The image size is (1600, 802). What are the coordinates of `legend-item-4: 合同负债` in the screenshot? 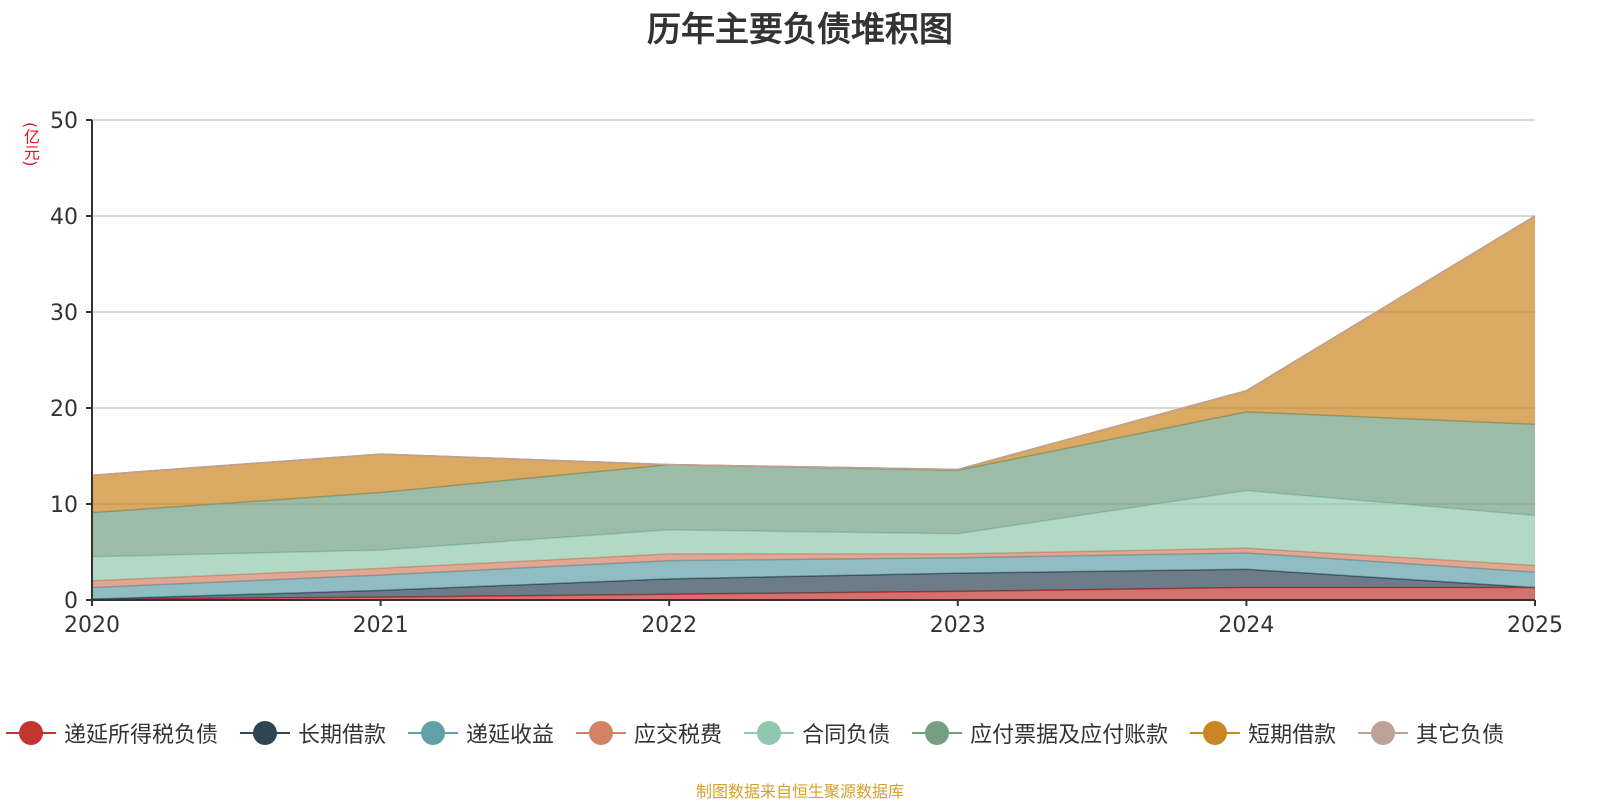 It's located at (817, 733).